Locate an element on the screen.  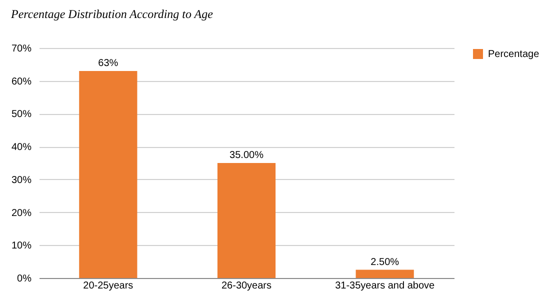
y-tick-label: 30% is located at coordinates (21, 180).